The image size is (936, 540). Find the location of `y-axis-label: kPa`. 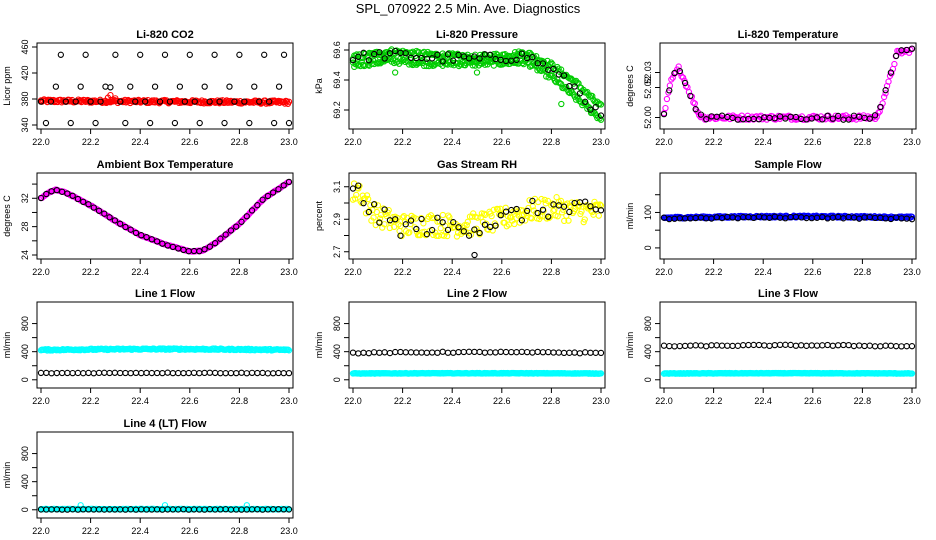

y-axis-label: kPa is located at coordinates (319, 86).